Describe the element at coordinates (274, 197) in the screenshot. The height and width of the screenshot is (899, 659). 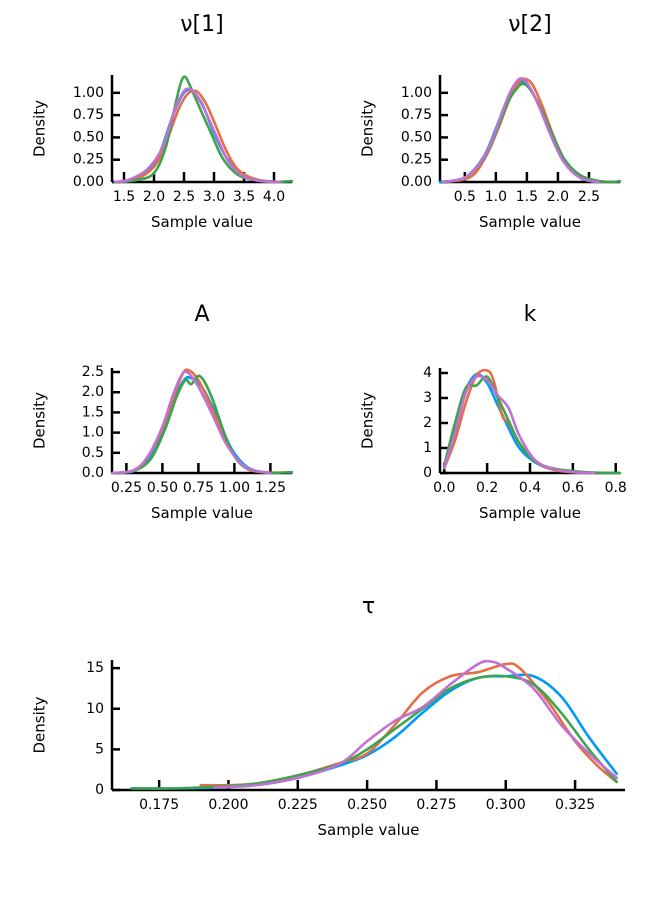
I see `x-tick-label: 4.0` at that location.